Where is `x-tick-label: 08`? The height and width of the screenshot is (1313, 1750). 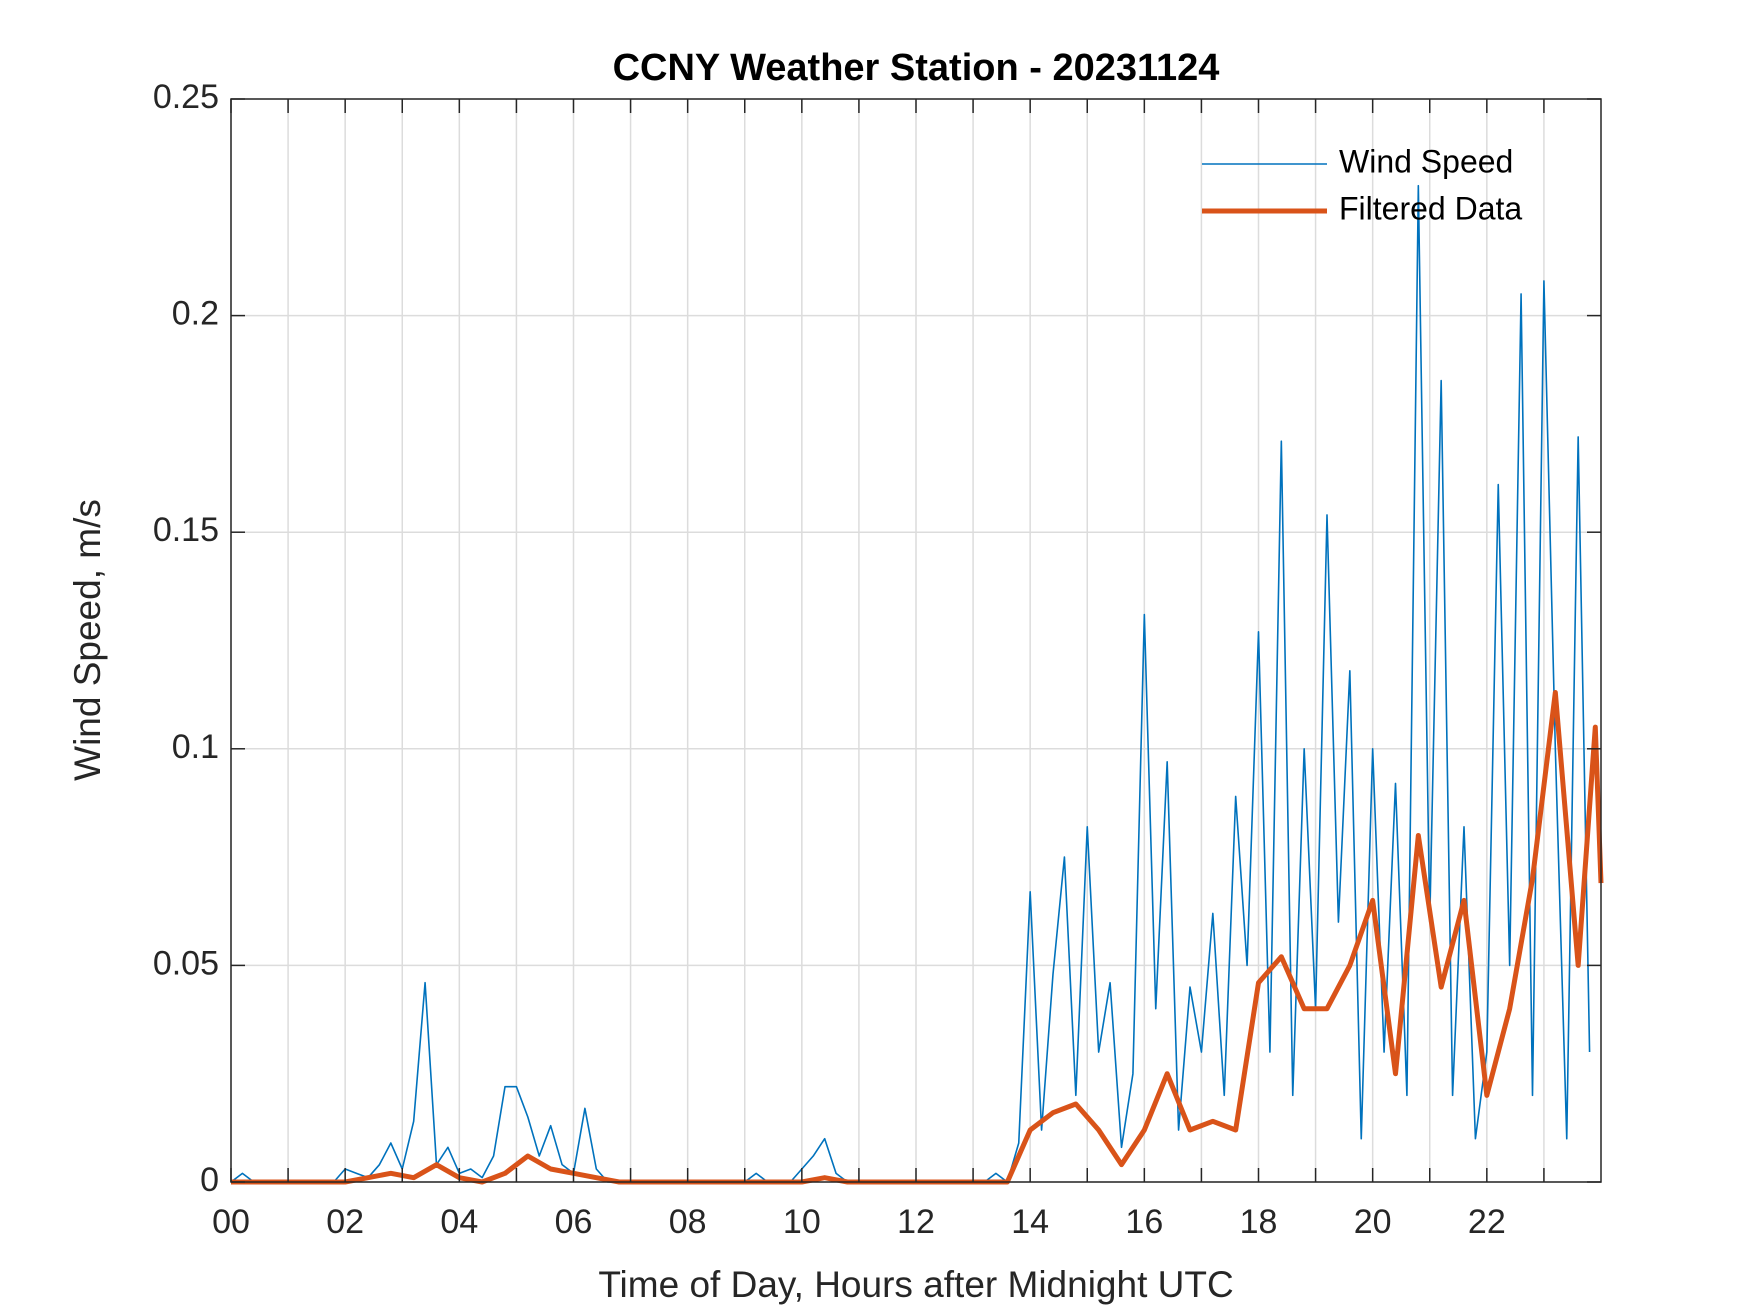
x-tick-label: 08 is located at coordinates (688, 1222).